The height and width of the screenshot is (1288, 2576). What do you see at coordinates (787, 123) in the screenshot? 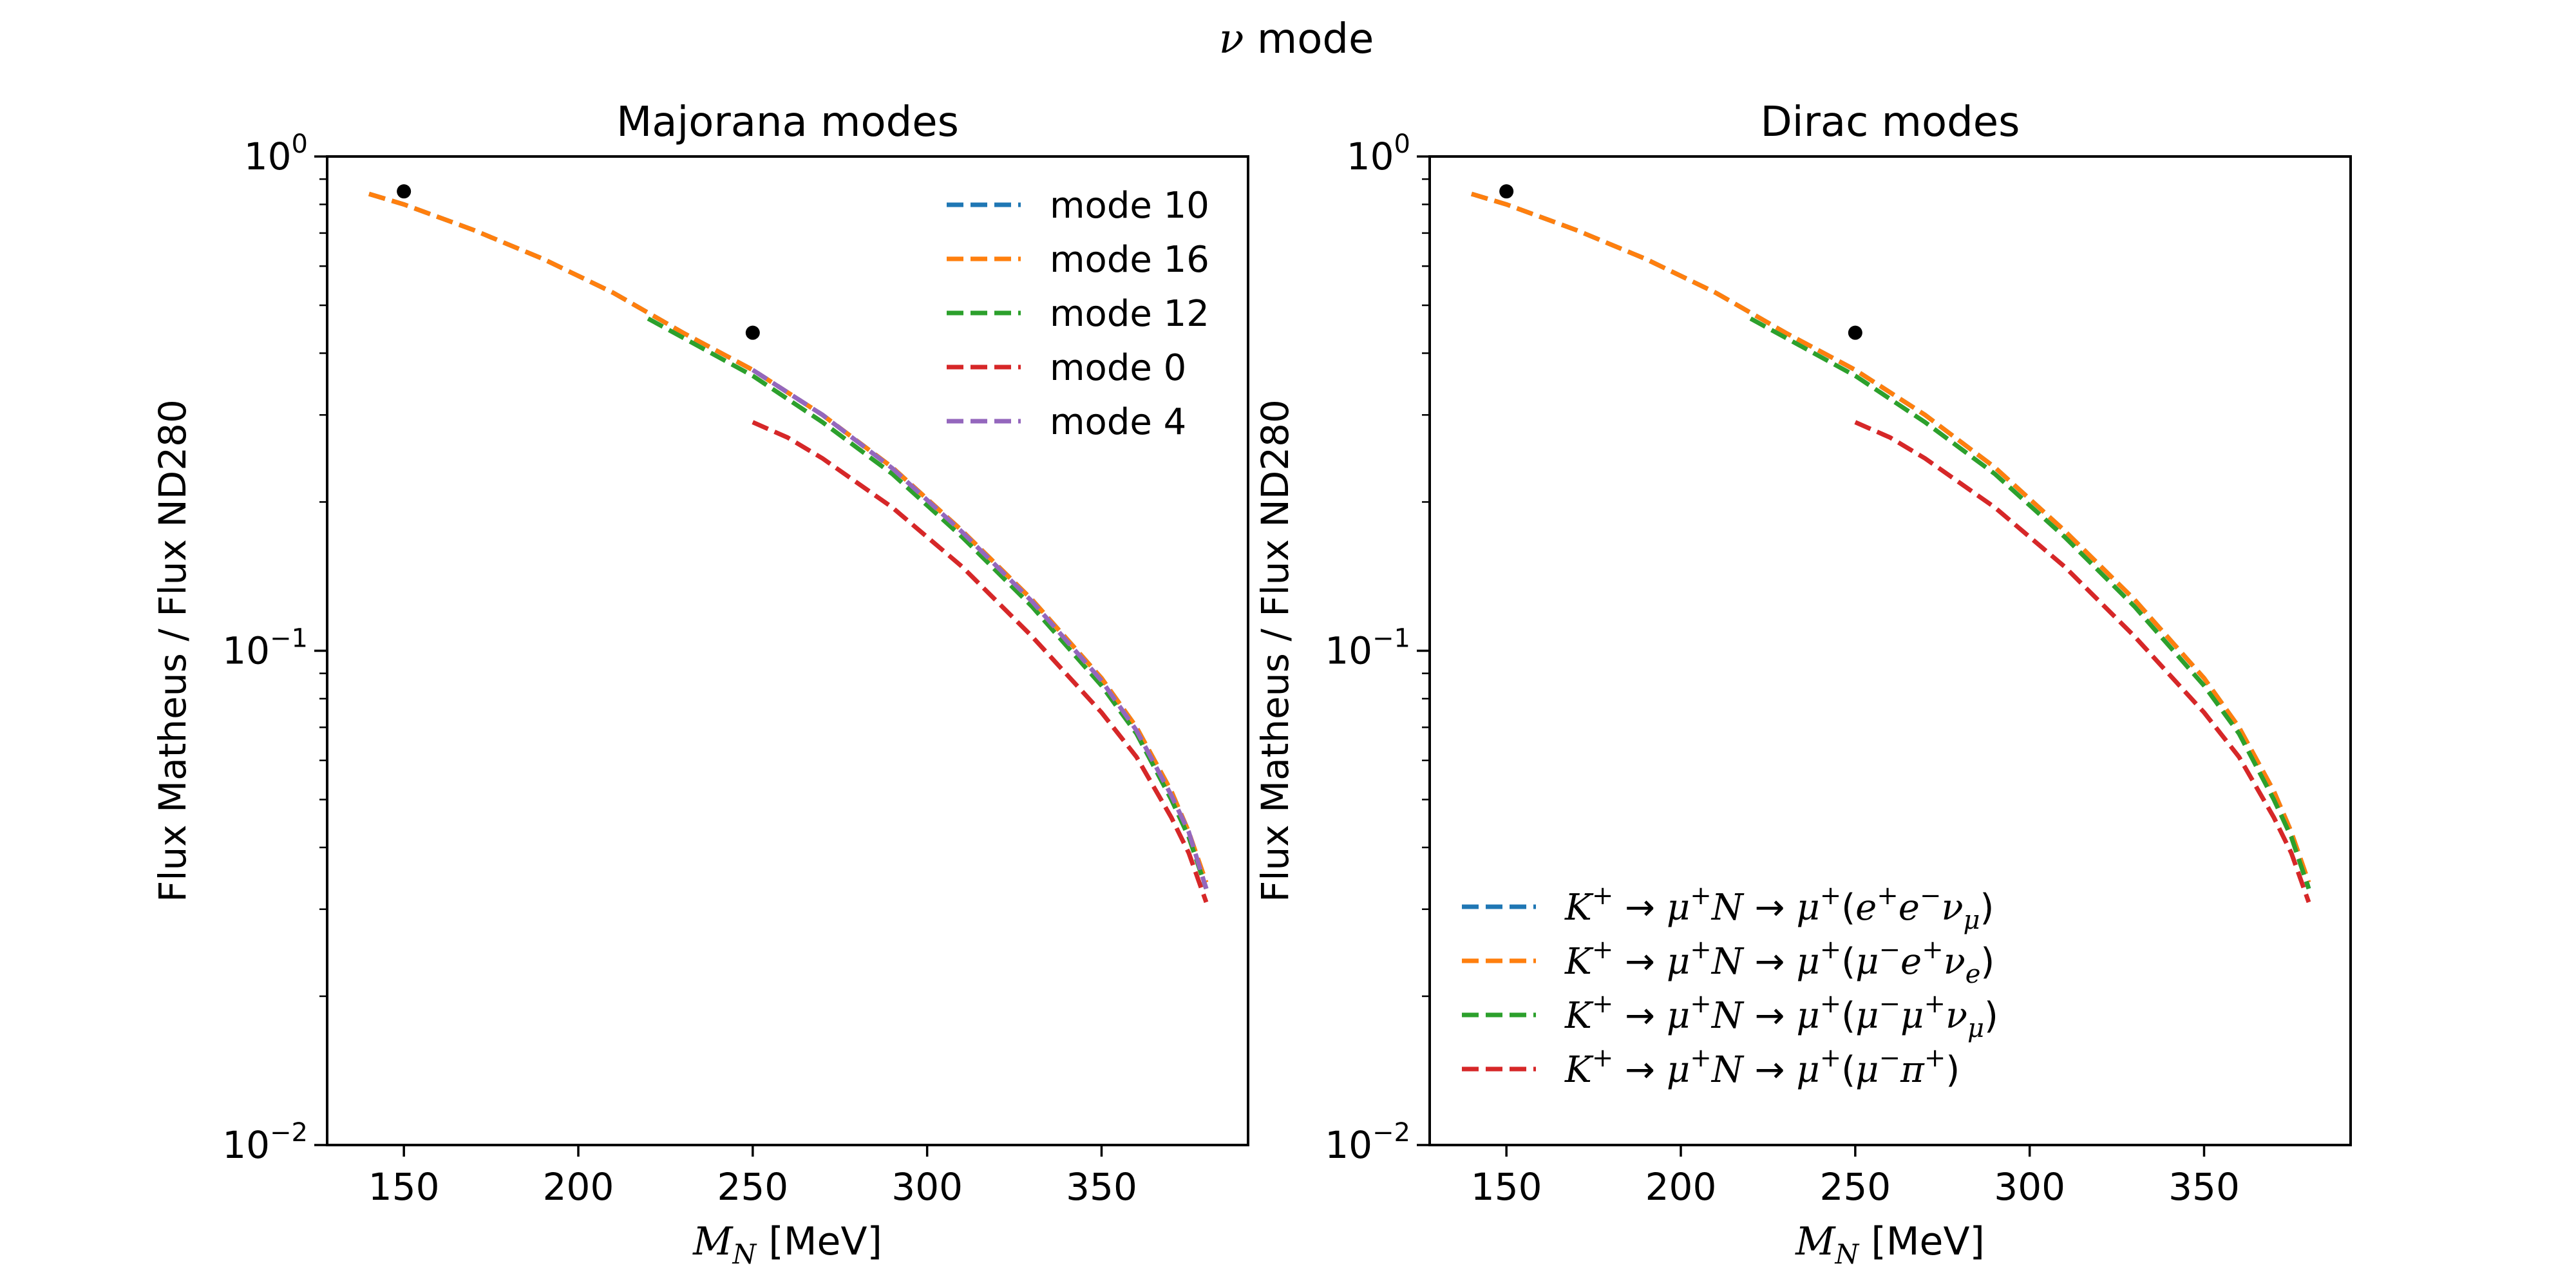
I see `axes-title: Majorana modes` at bounding box center [787, 123].